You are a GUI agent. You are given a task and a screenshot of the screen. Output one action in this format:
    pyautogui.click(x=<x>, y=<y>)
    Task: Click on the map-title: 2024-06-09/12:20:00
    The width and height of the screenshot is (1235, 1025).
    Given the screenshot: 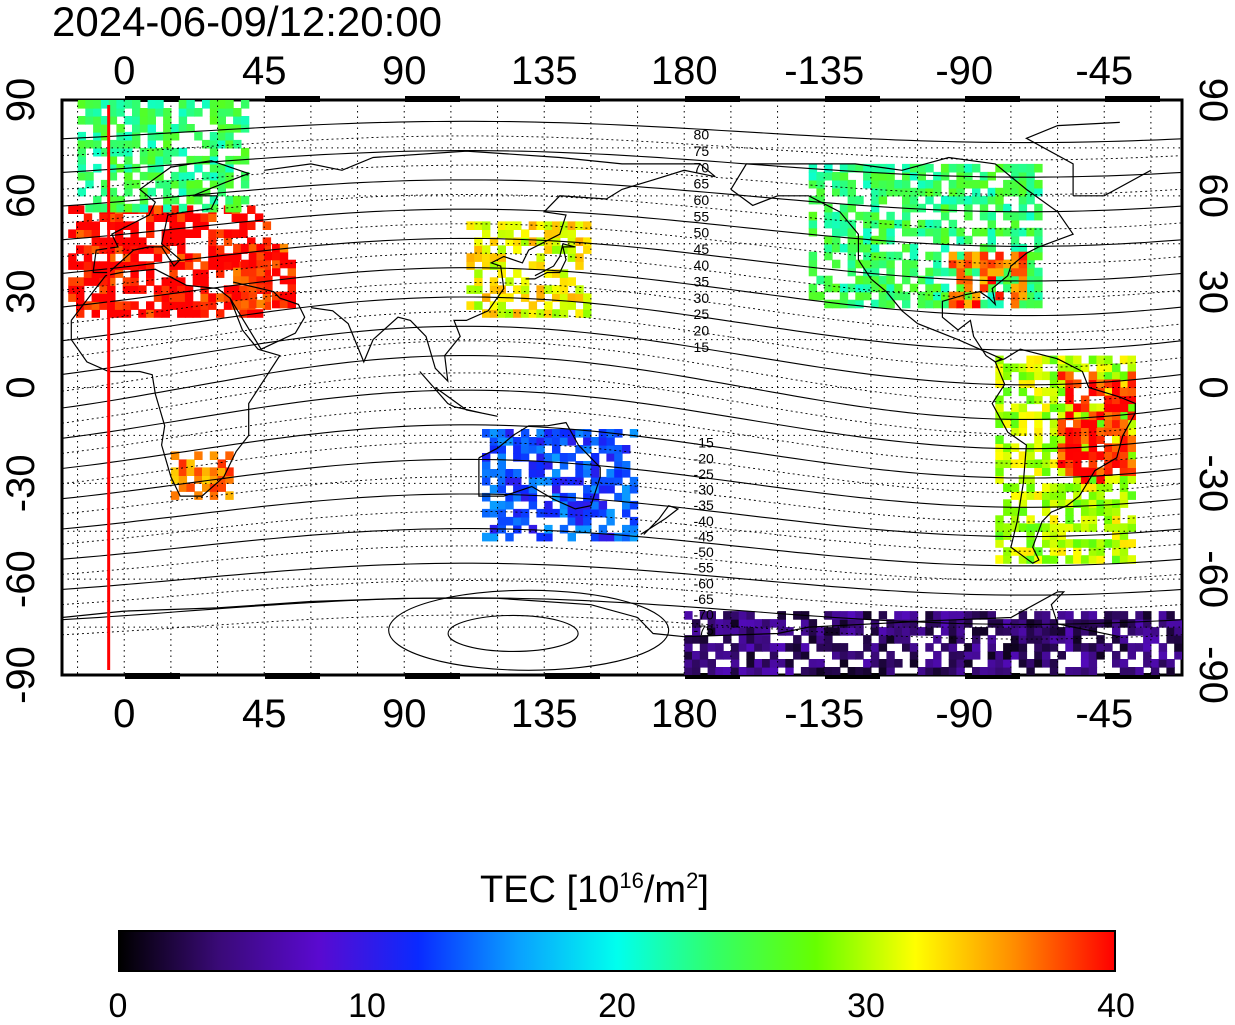 What is the action you would take?
    pyautogui.click(x=247, y=22)
    